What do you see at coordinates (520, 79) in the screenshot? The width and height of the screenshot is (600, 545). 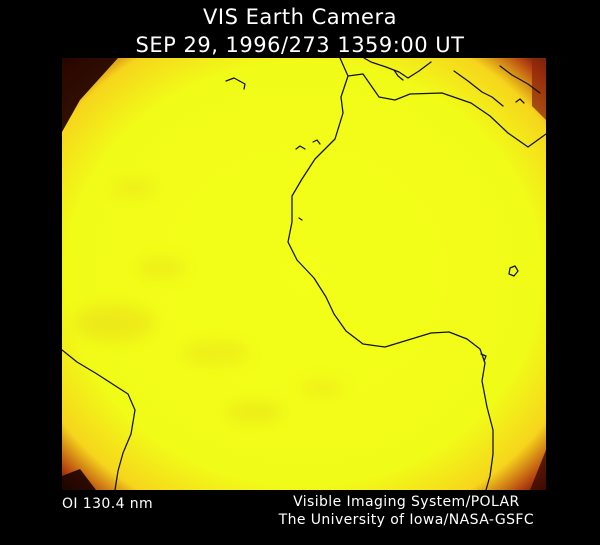 I see `balkan-coast-fragment` at bounding box center [520, 79].